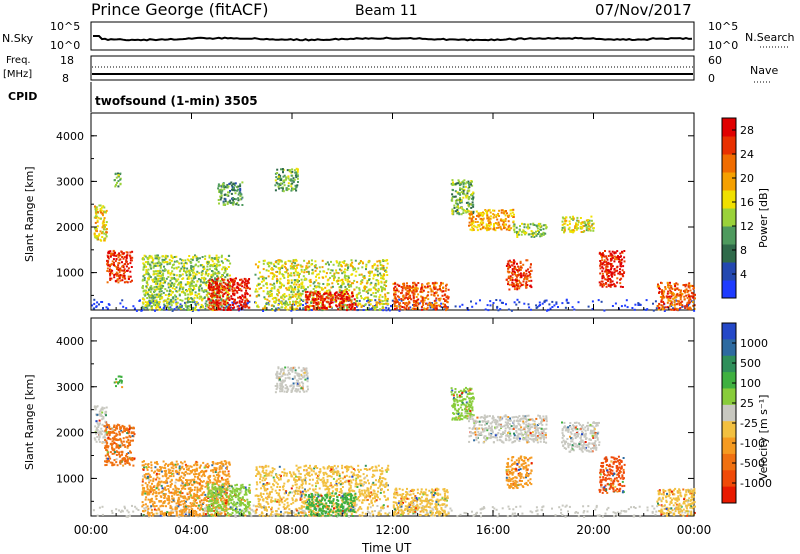 This screenshot has width=800, height=554. Describe the element at coordinates (729, 181) in the screenshot. I see `colorbar-swatch` at that location.